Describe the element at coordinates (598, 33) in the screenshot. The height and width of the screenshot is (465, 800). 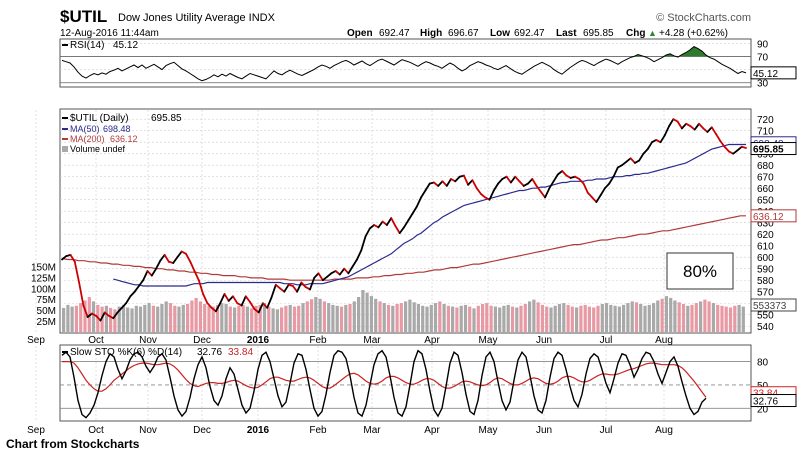
I see `last-value: 695.85` at that location.